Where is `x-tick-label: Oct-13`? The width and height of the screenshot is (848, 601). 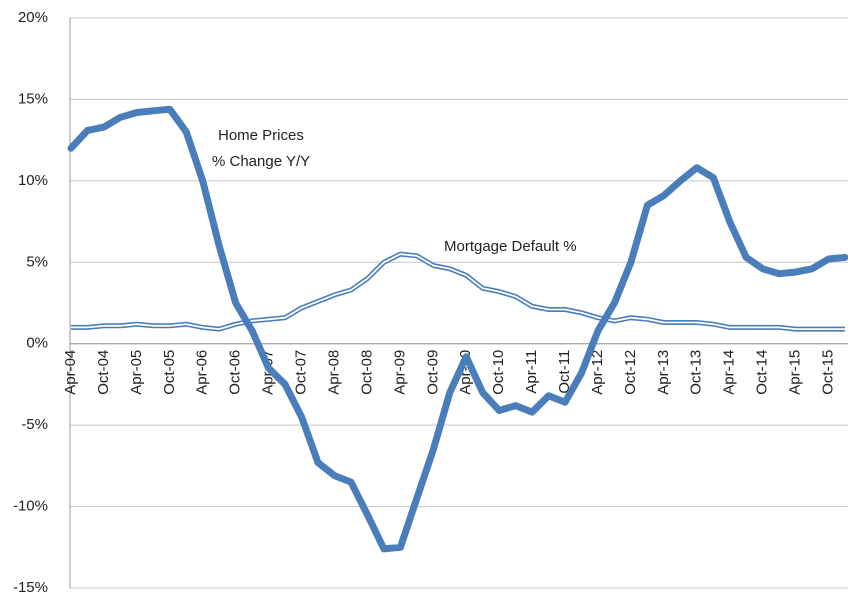
x-tick-label: Oct-13 is located at coordinates (696, 372).